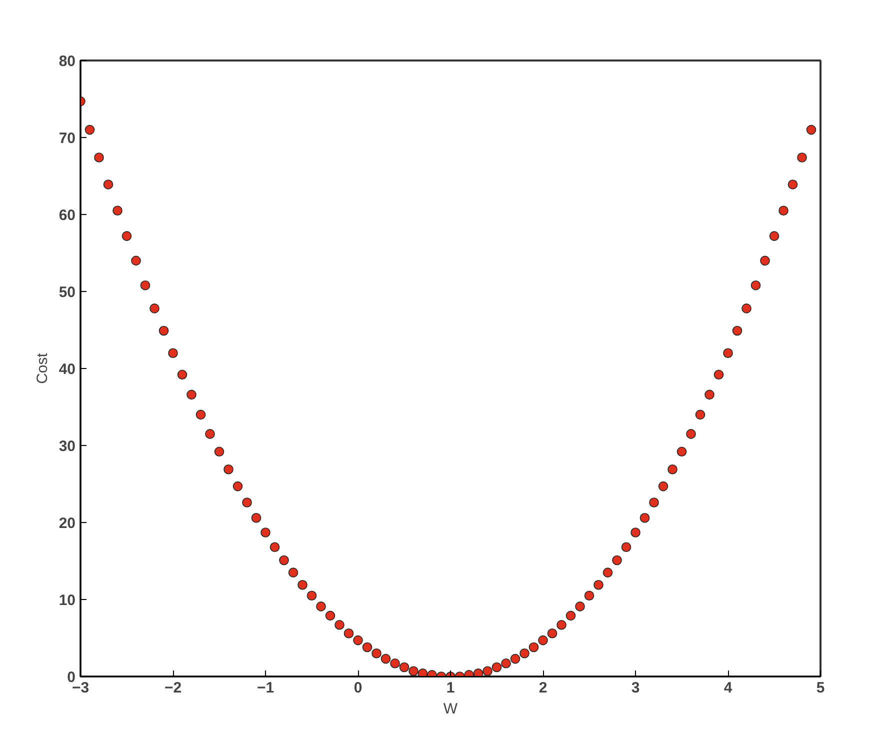 The image size is (874, 740). Describe the element at coordinates (543, 688) in the screenshot. I see `x-tick-label: 2` at that location.